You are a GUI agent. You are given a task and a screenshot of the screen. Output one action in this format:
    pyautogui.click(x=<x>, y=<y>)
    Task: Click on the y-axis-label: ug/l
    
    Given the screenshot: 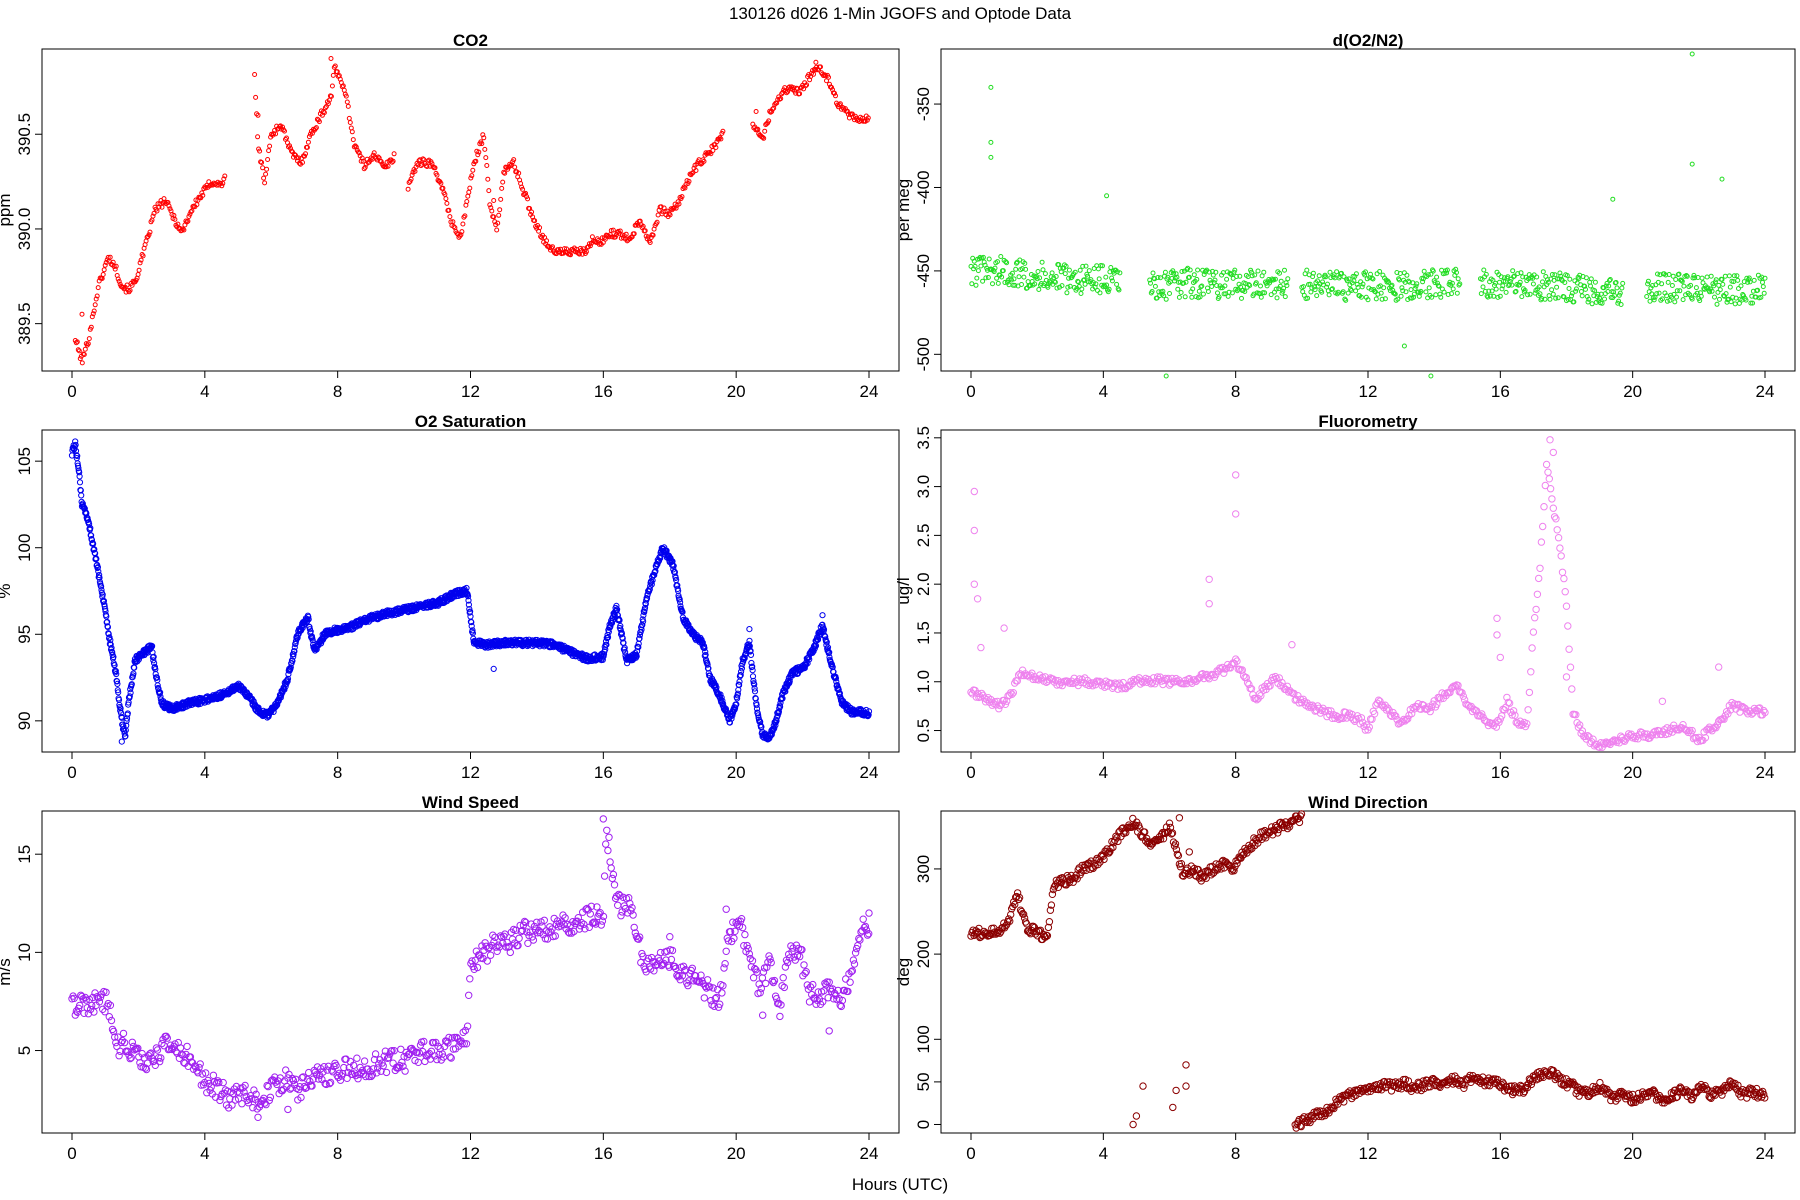 What is the action you would take?
    pyautogui.click(x=903, y=590)
    